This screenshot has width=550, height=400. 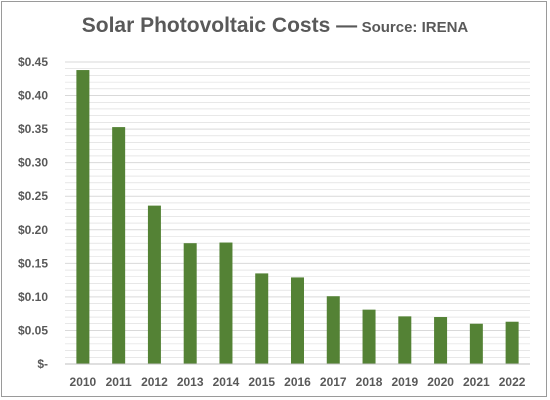 What do you see at coordinates (415, 27) in the screenshot?
I see `chart-title-source: Source: IRENA` at bounding box center [415, 27].